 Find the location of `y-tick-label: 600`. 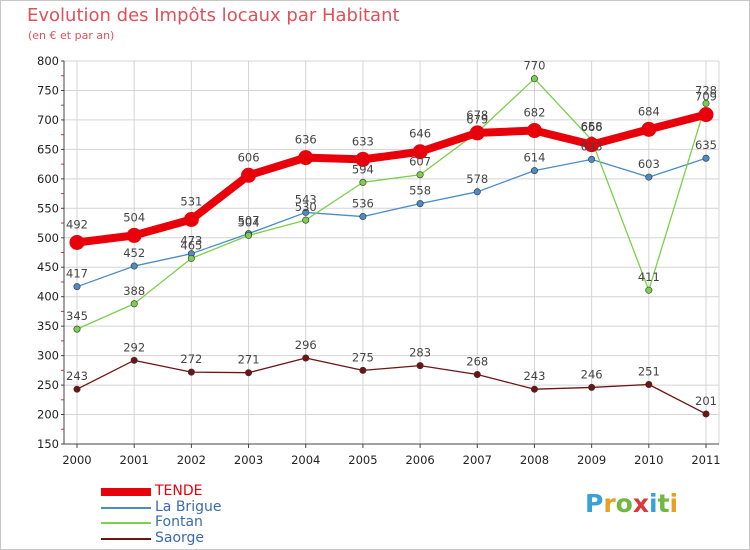

y-tick-label: 600 is located at coordinates (48, 179).